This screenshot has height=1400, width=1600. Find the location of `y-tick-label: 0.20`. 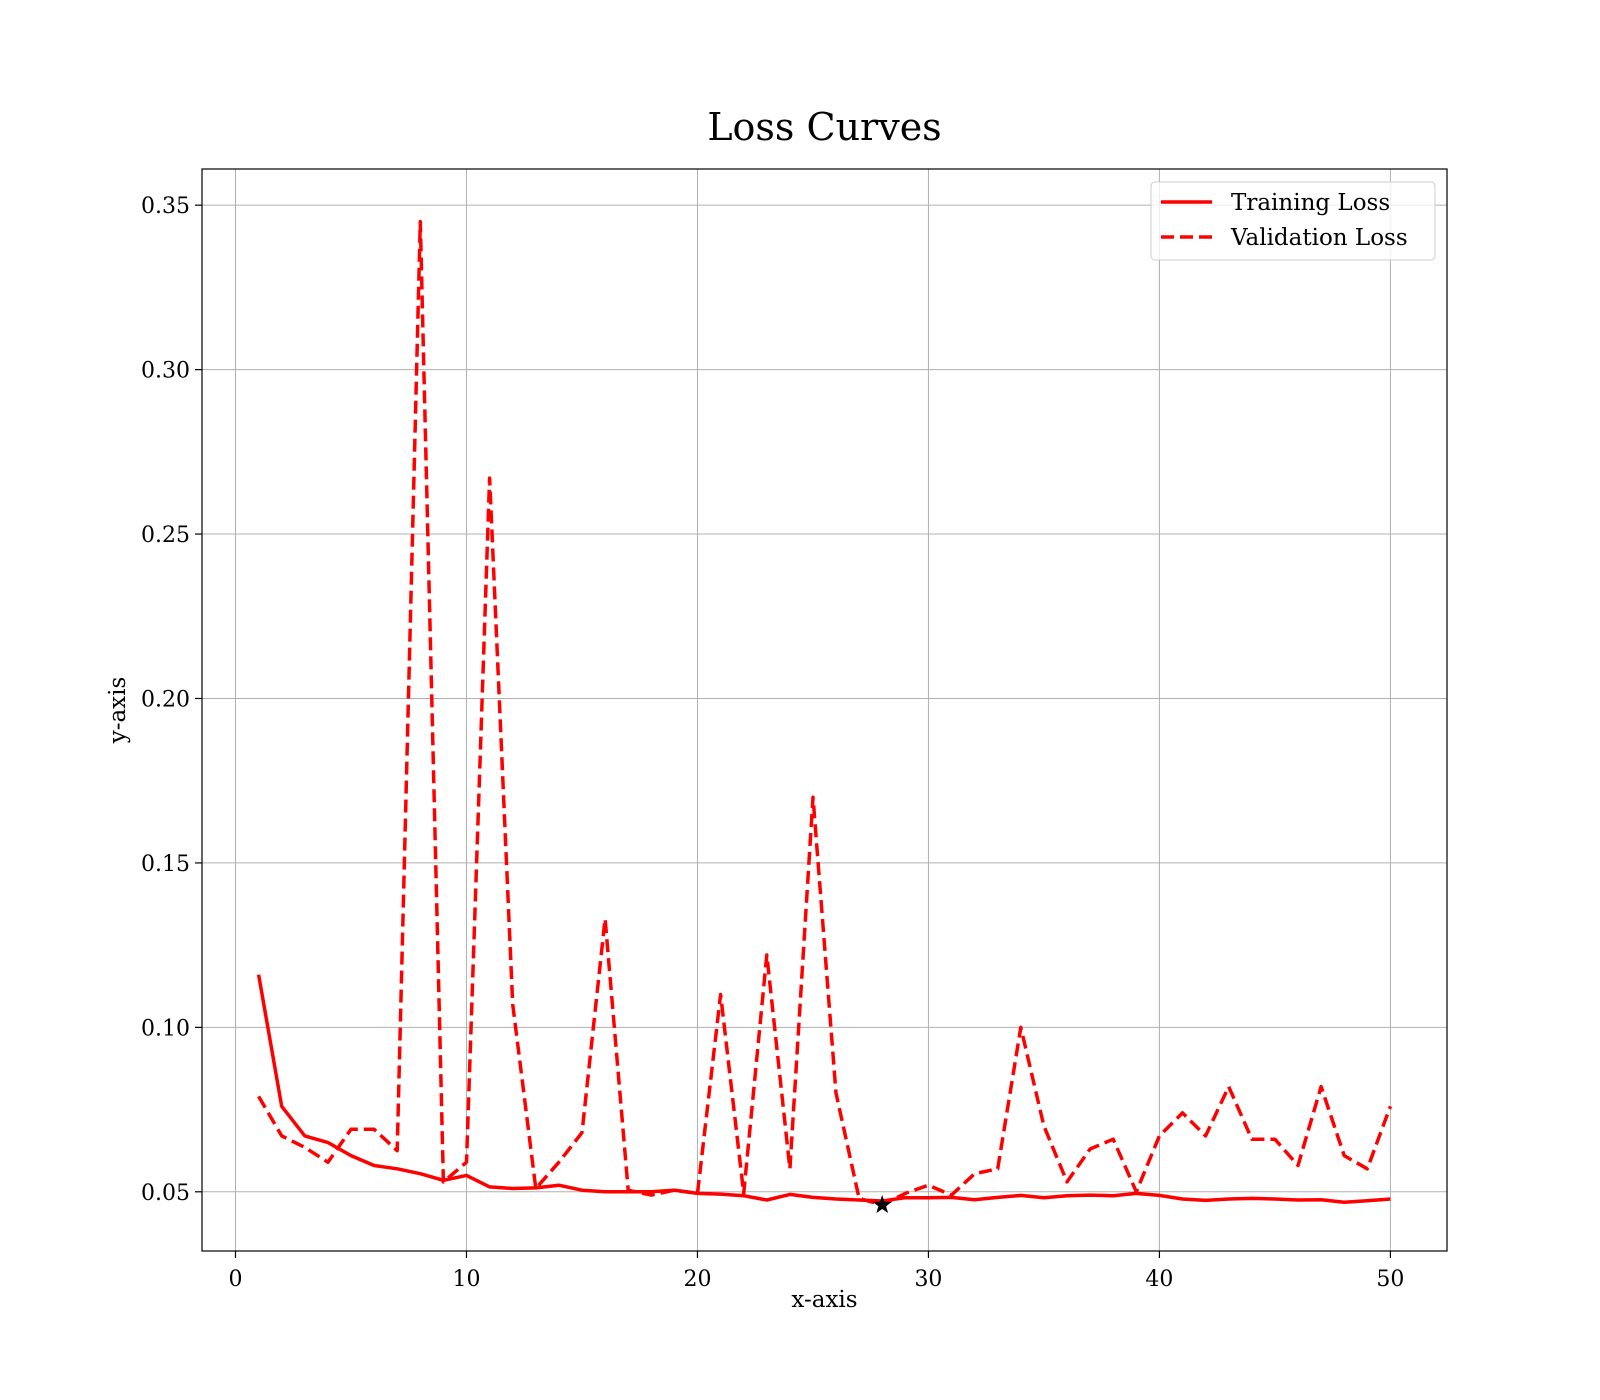

y-tick-label: 0.20 is located at coordinates (165, 699).